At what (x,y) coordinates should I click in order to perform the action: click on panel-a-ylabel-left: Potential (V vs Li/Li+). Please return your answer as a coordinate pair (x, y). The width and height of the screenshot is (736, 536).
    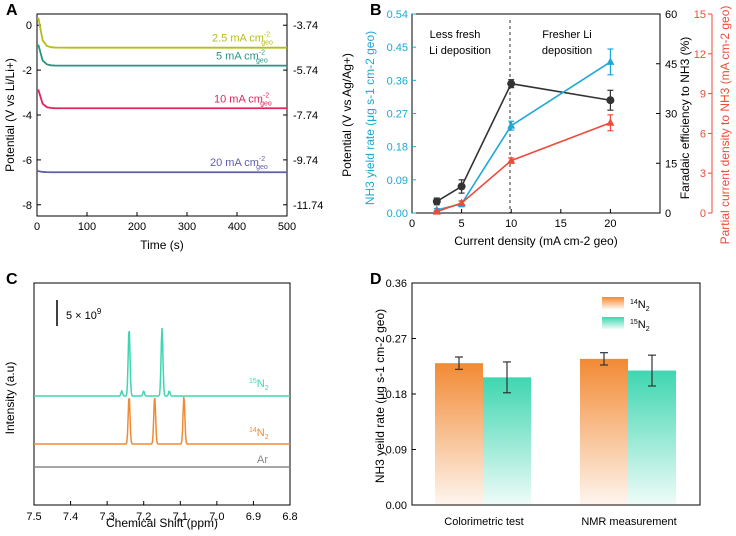
    Looking at the image, I should click on (10, 115).